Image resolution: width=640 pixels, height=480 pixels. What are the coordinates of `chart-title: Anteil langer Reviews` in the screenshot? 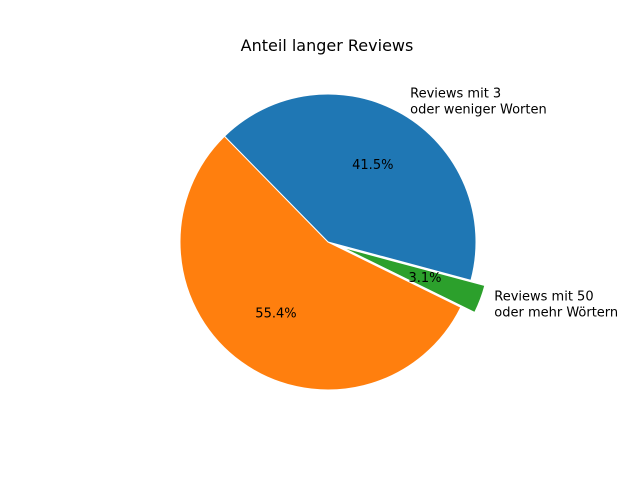 It's located at (327, 45).